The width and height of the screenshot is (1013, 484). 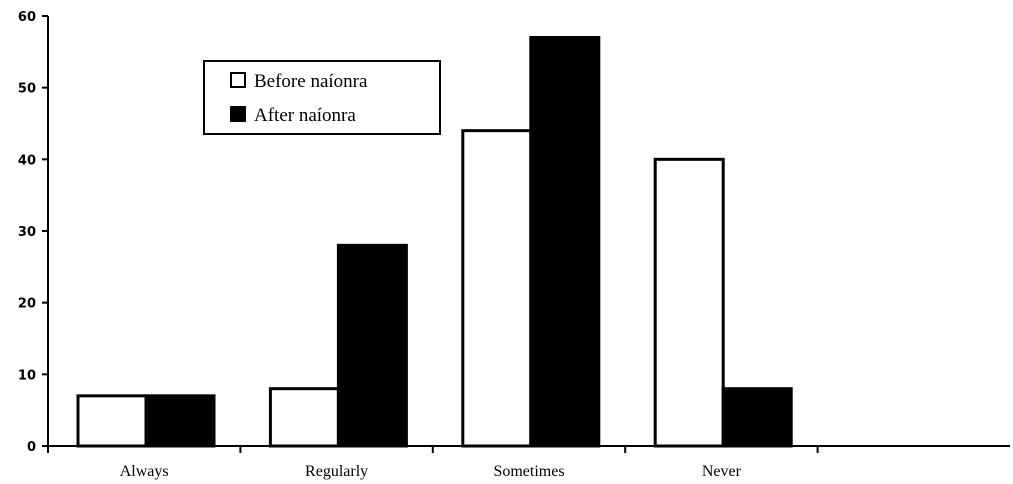 What do you see at coordinates (180, 421) in the screenshot?
I see `bar-after-always` at bounding box center [180, 421].